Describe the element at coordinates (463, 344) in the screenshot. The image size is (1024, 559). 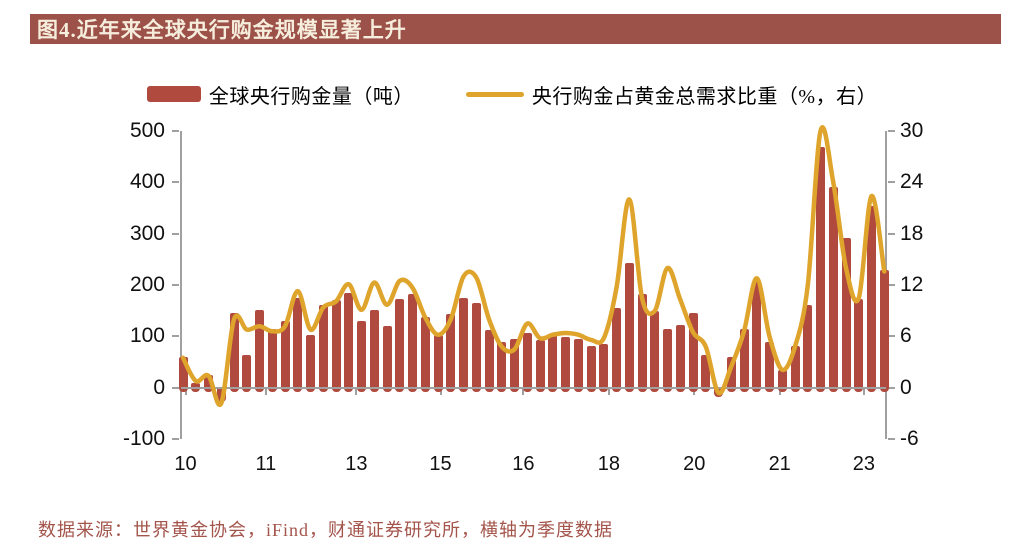
I see `bar-quarter-15Q3` at that location.